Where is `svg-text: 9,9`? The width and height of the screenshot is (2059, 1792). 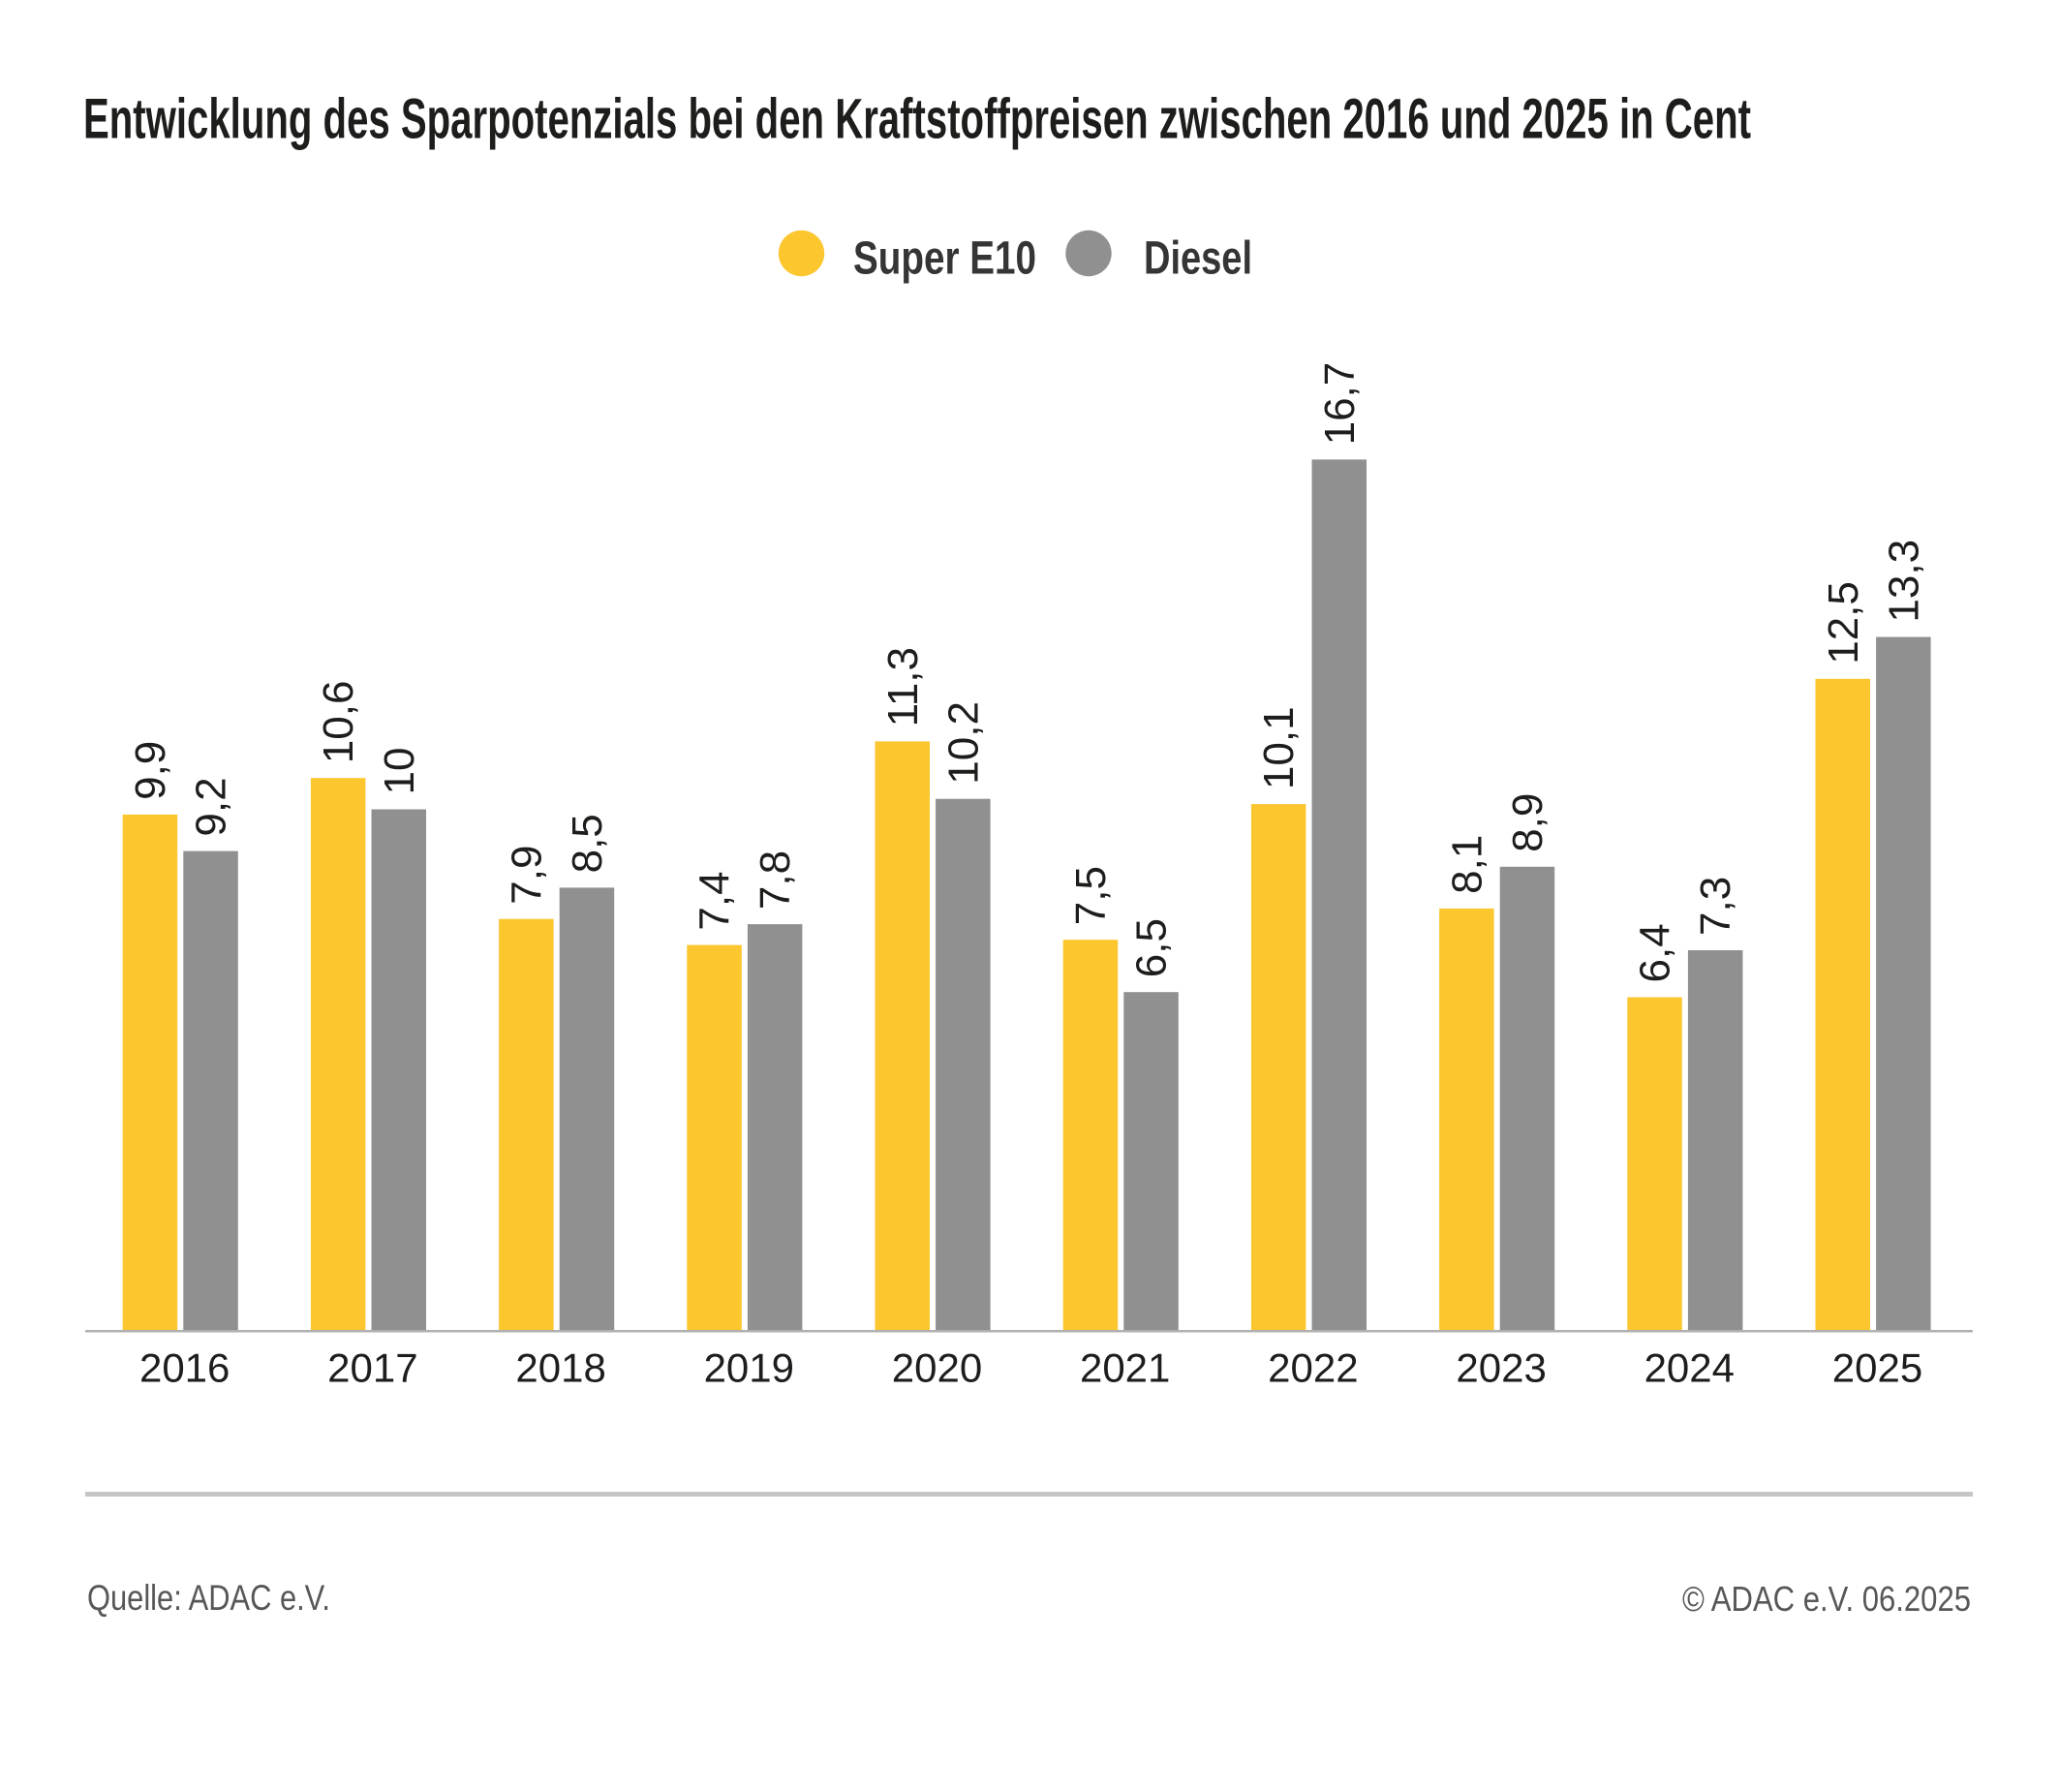
svg-text: 9,9 is located at coordinates (150, 770).